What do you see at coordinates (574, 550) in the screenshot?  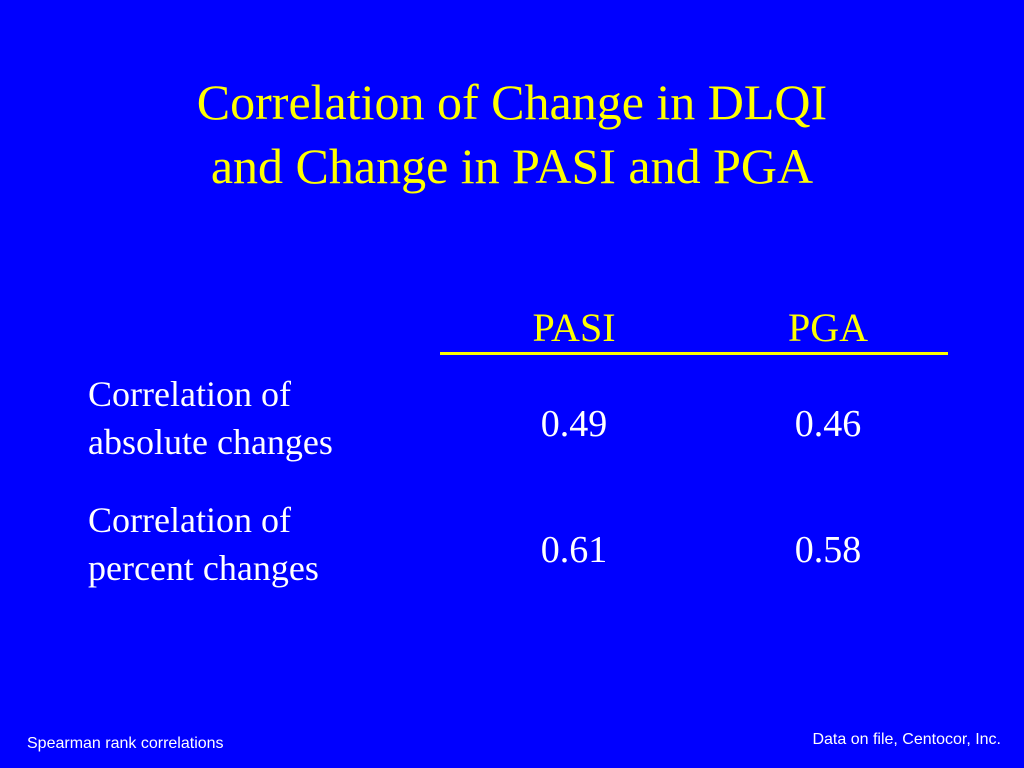 I see `cell-percent-pasi: 0.61` at bounding box center [574, 550].